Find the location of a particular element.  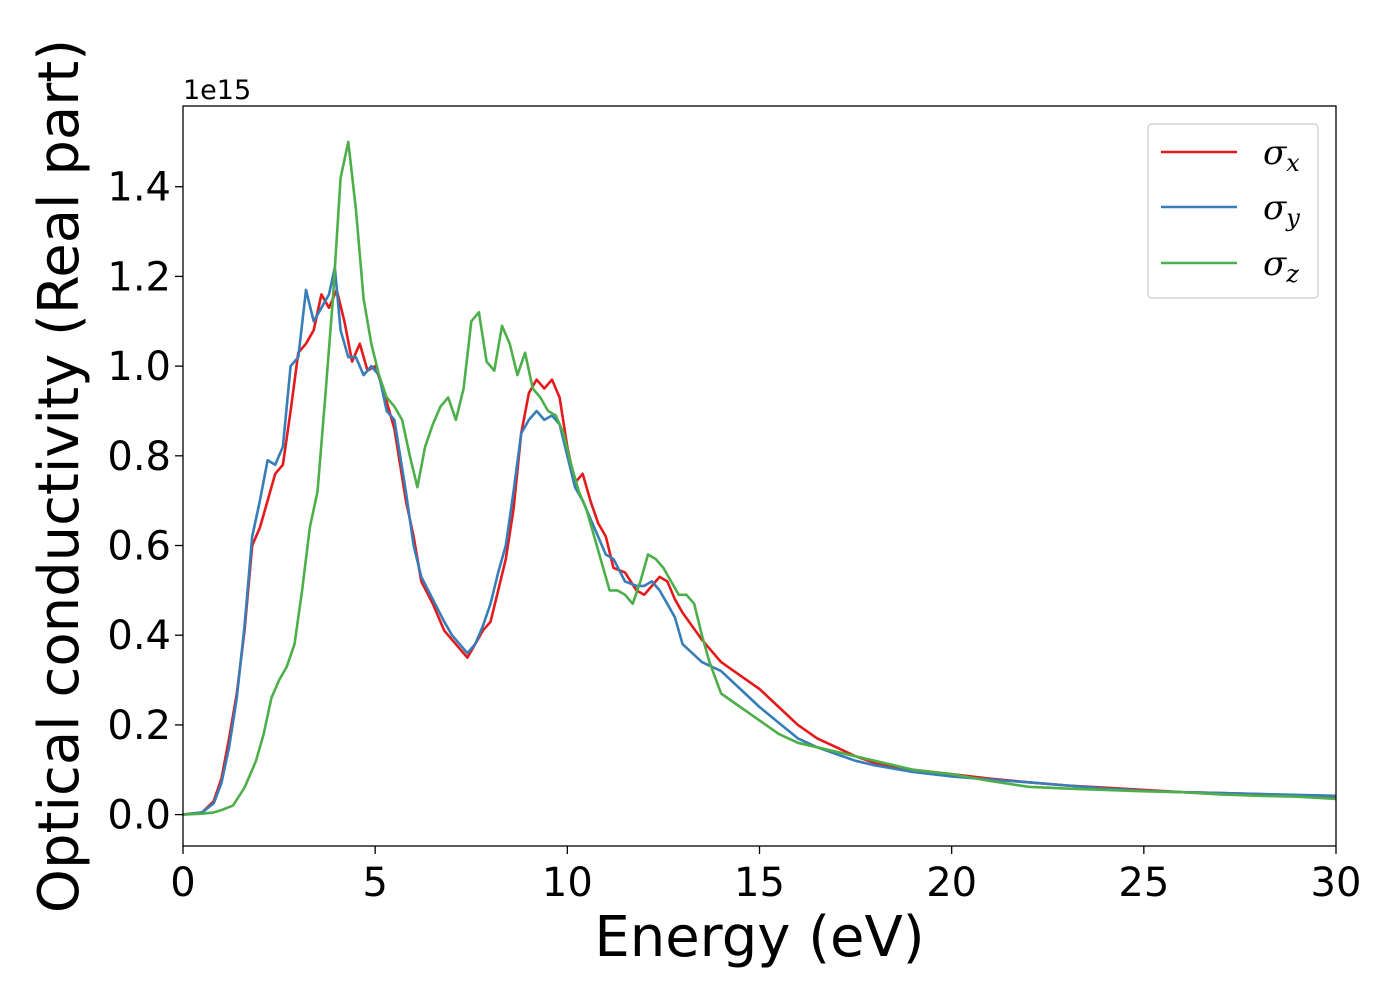

y-tick-label: 0.0 is located at coordinates (139, 816).